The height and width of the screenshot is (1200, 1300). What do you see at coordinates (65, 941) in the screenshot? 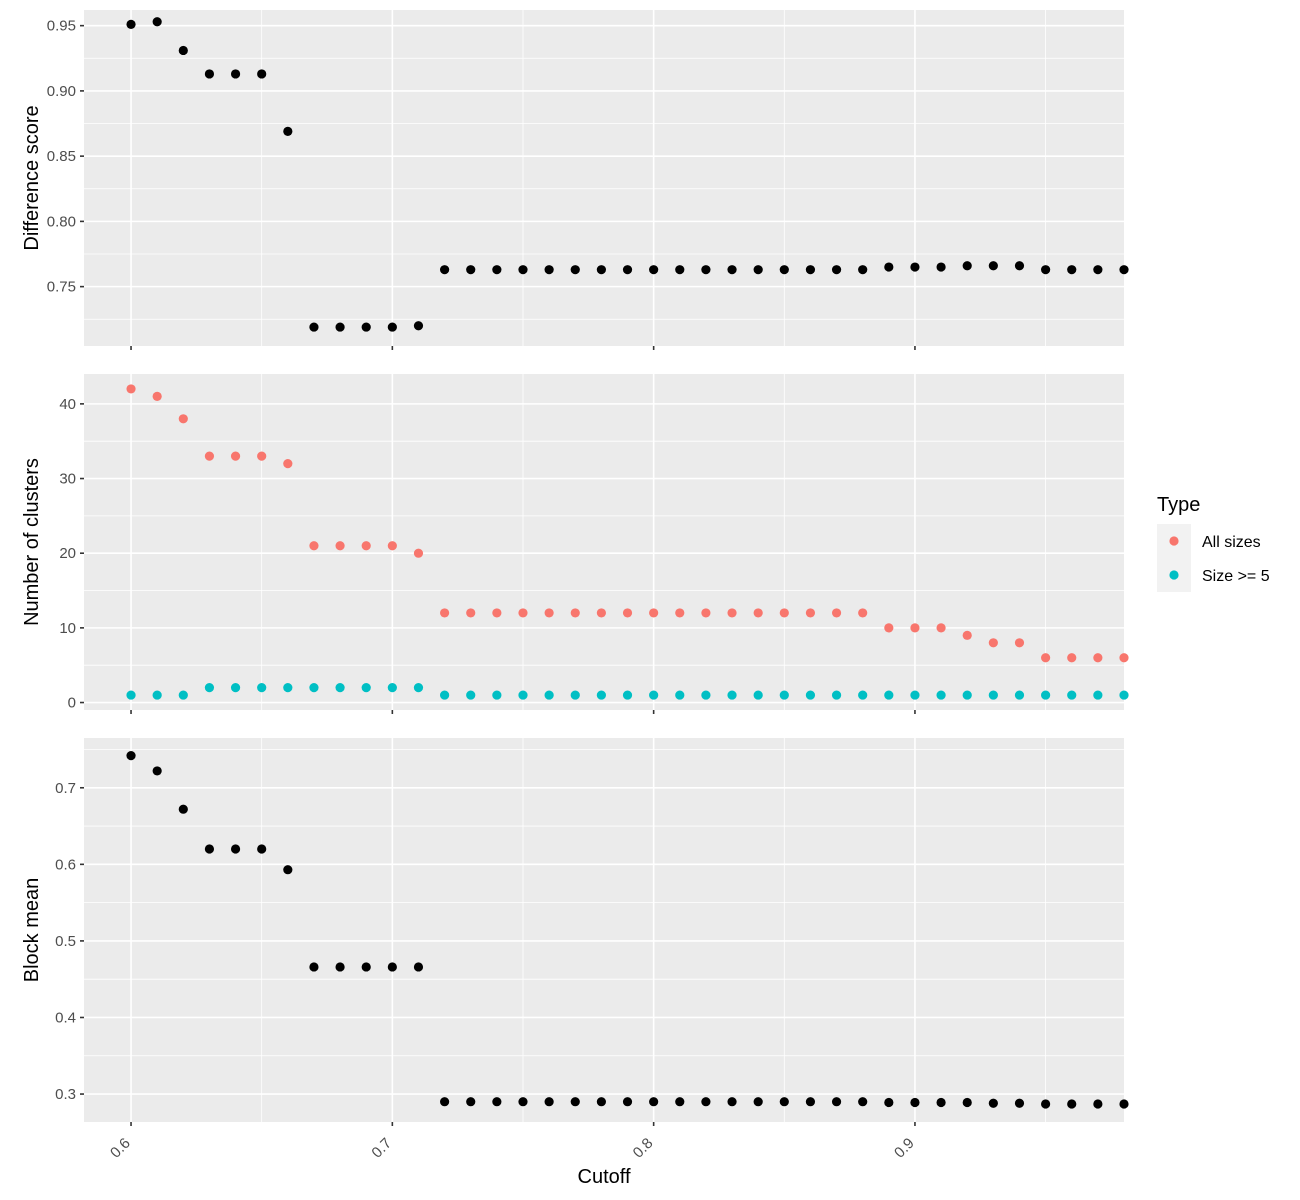
I see `y-tick-label: 0.5` at bounding box center [65, 941].